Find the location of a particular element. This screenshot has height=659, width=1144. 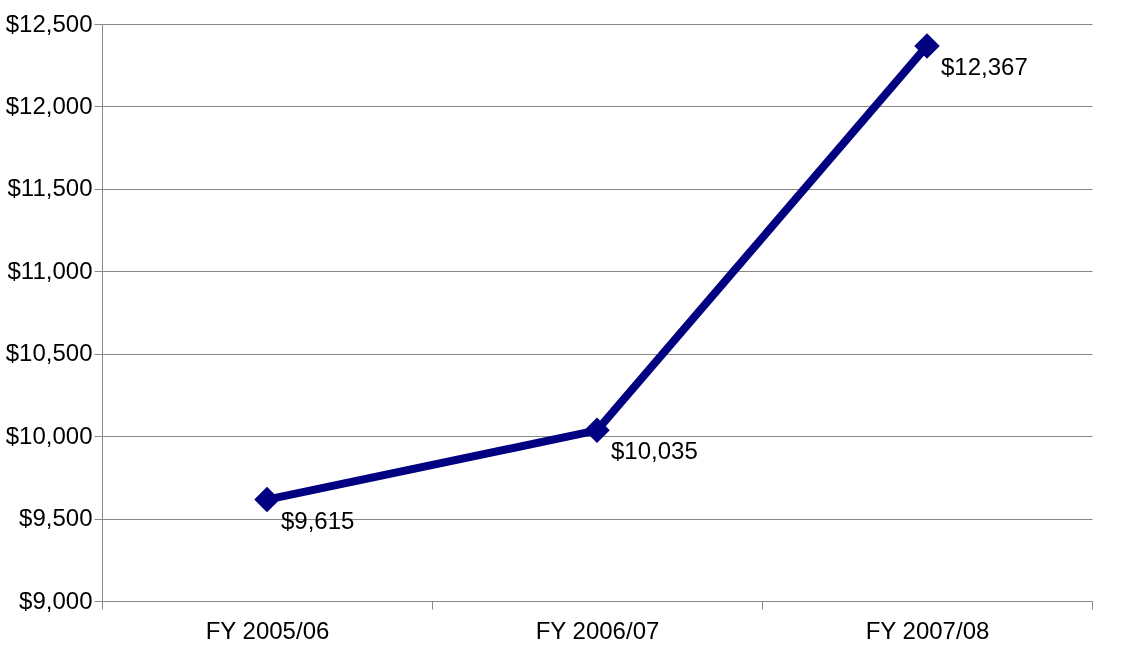

x-tick-label: FY 2007/08 is located at coordinates (927, 630).